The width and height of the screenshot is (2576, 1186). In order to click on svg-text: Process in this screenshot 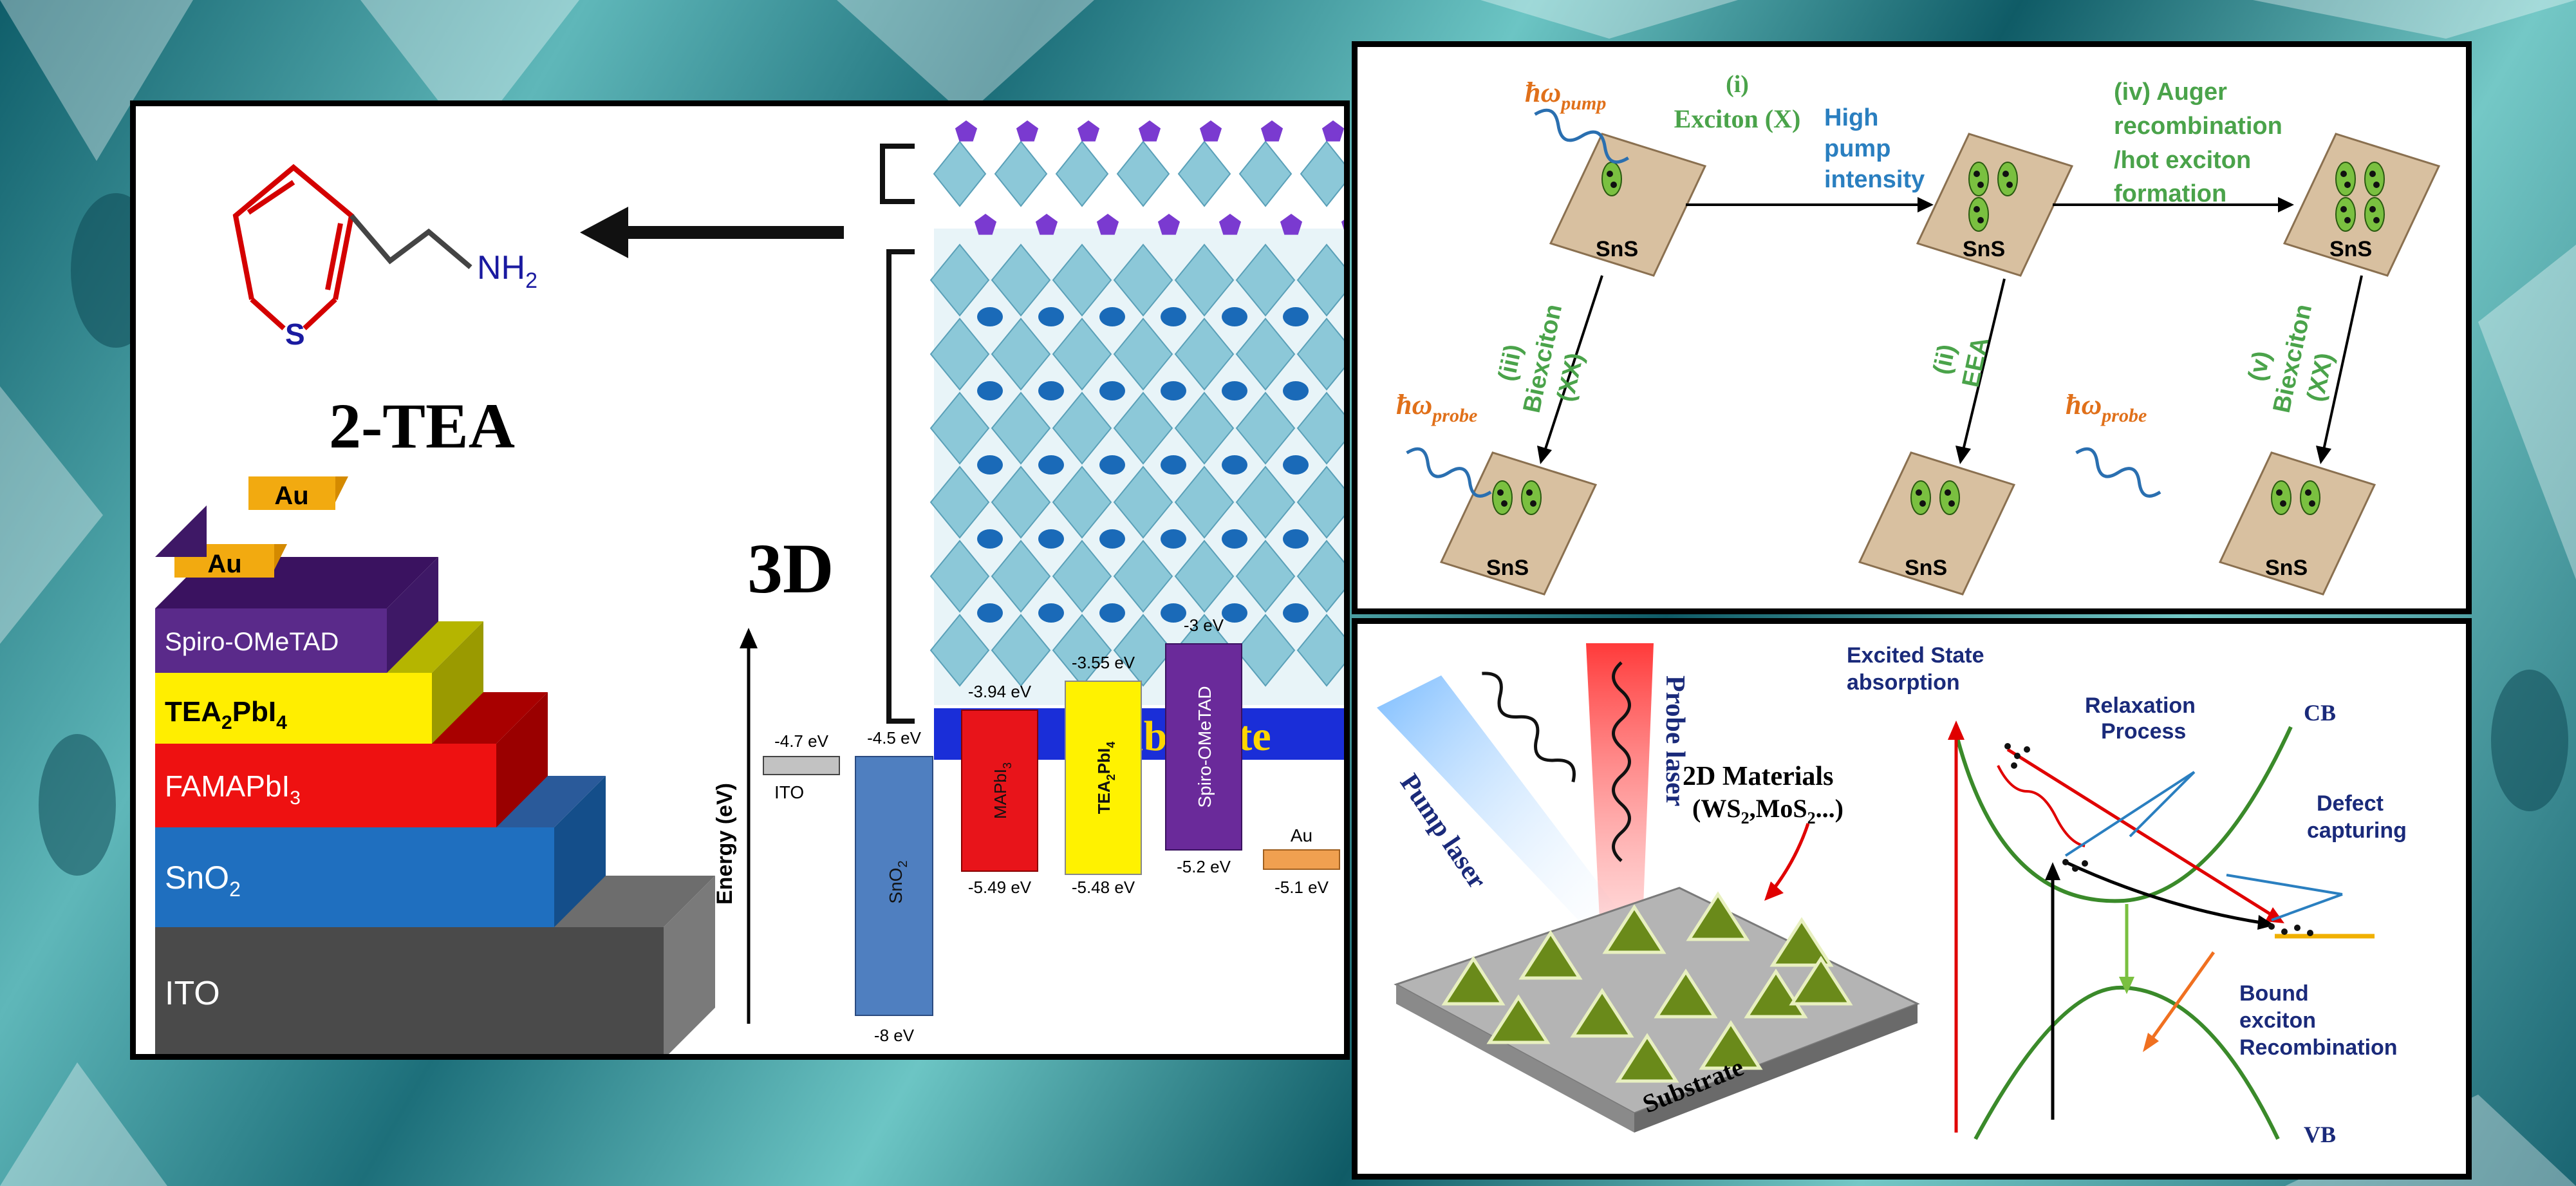, I will do `click(2143, 731)`.